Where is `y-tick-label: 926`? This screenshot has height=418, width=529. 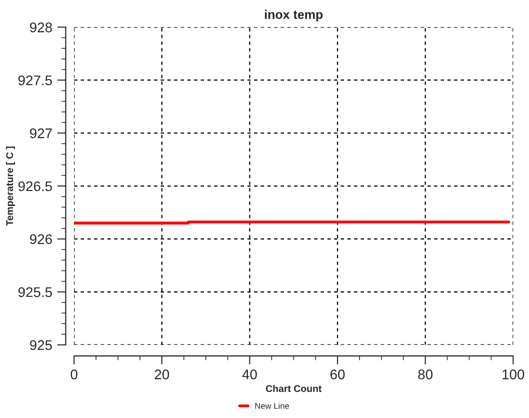 y-tick-label: 926 is located at coordinates (41, 239).